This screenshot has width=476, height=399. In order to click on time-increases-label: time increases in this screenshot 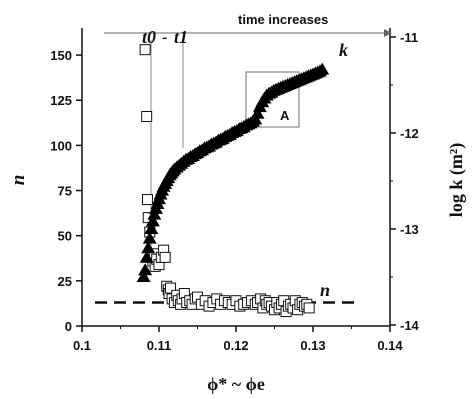, I will do `click(283, 19)`.